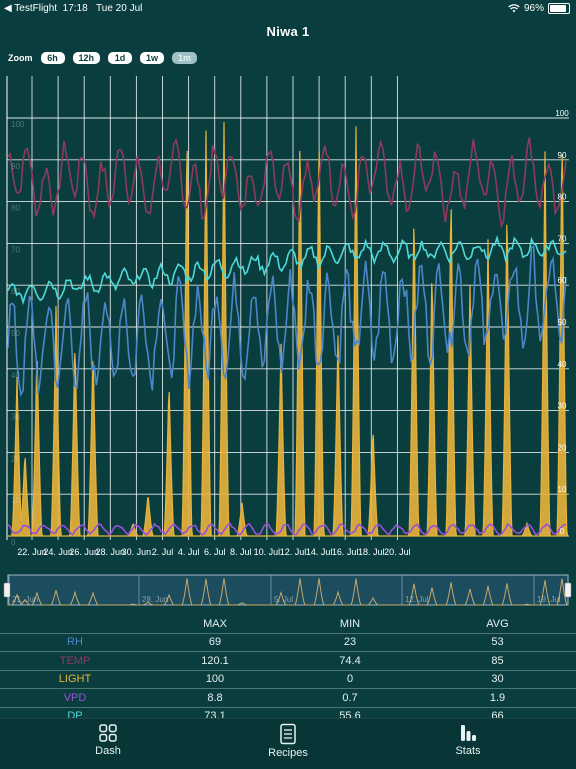 This screenshot has height=769, width=576. Describe the element at coordinates (350, 660) in the screenshot. I see `stats-min: 74.4` at that location.